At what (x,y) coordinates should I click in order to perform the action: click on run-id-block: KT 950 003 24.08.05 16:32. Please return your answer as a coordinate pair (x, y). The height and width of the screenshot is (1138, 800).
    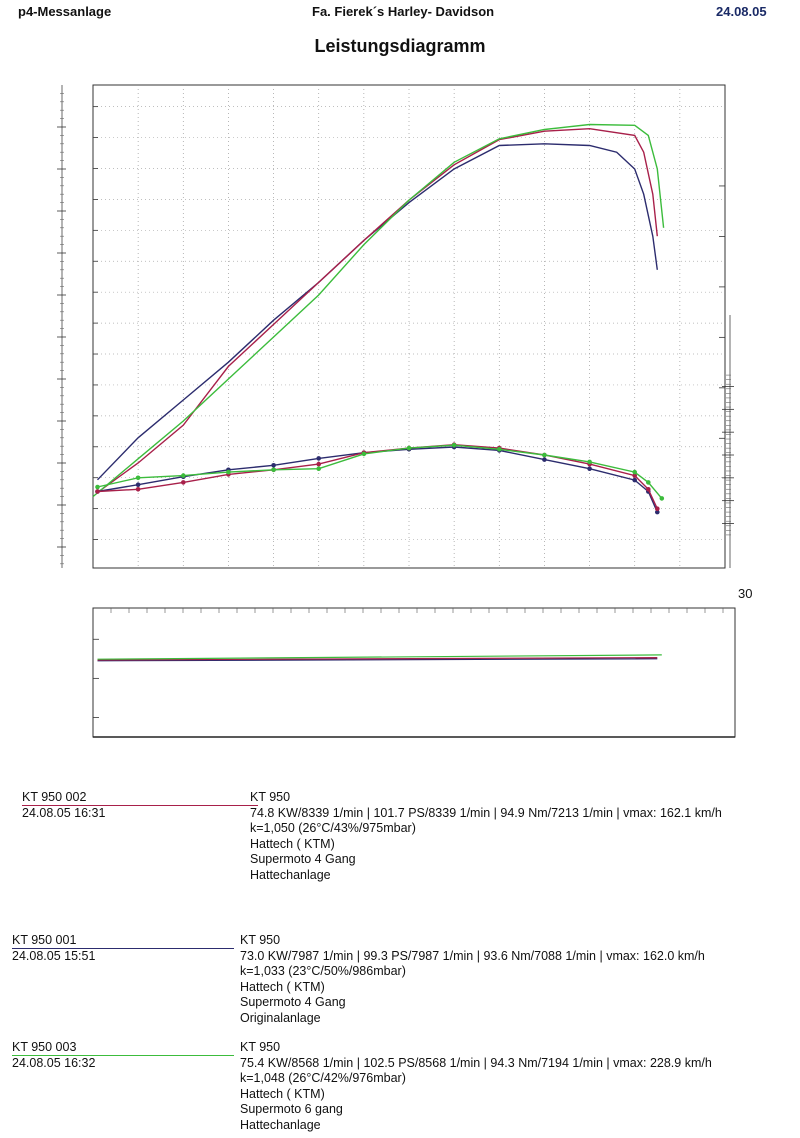
    Looking at the image, I should click on (53, 1055).